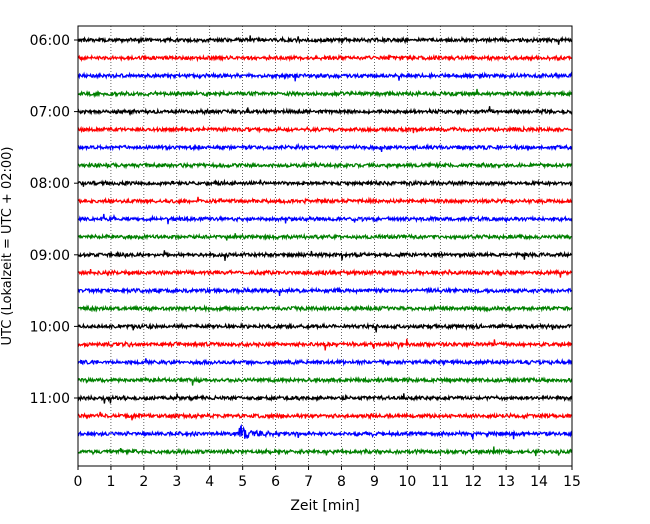 This screenshot has width=650, height=524. What do you see at coordinates (50, 399) in the screenshot?
I see `y-tick-label: 11:00` at bounding box center [50, 399].